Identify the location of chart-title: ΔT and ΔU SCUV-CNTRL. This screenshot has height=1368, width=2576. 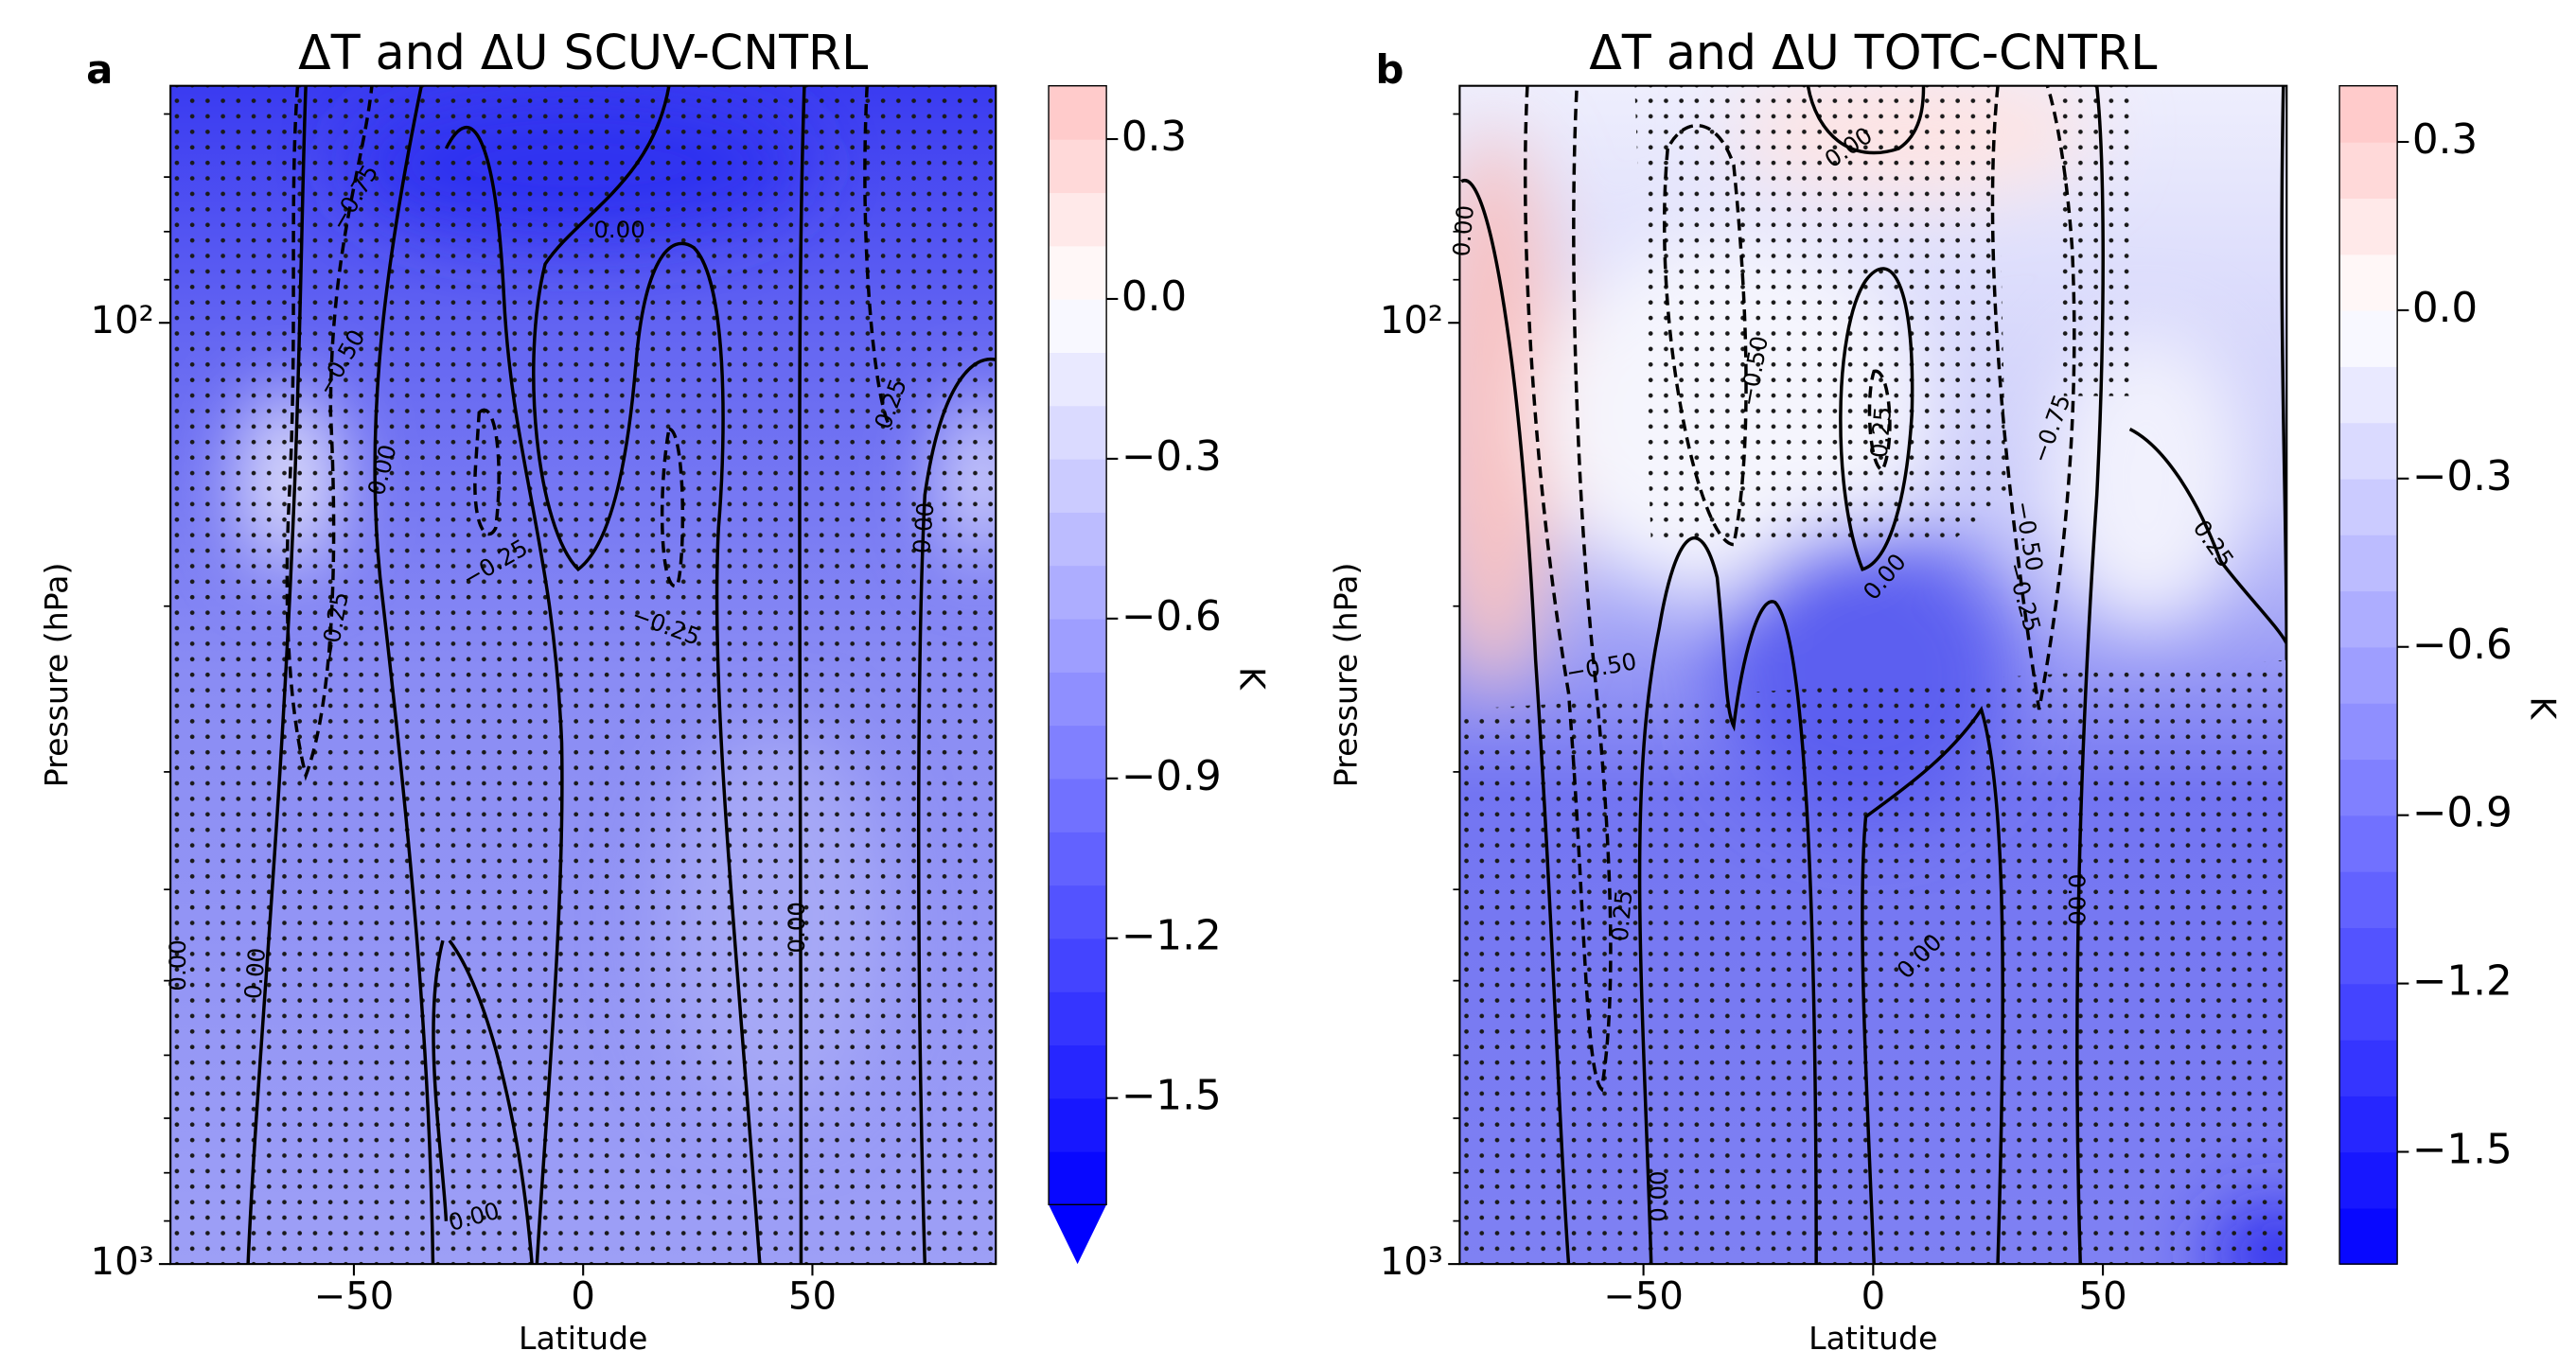
(583, 52).